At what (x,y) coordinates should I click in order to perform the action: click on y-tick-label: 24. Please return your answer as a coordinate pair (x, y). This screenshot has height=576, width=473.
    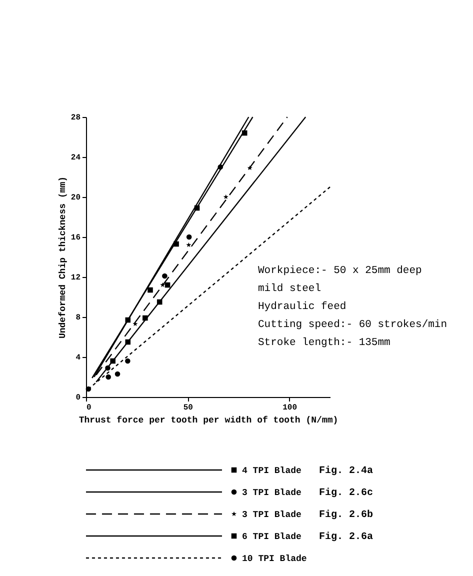
    Looking at the image, I should click on (75, 158).